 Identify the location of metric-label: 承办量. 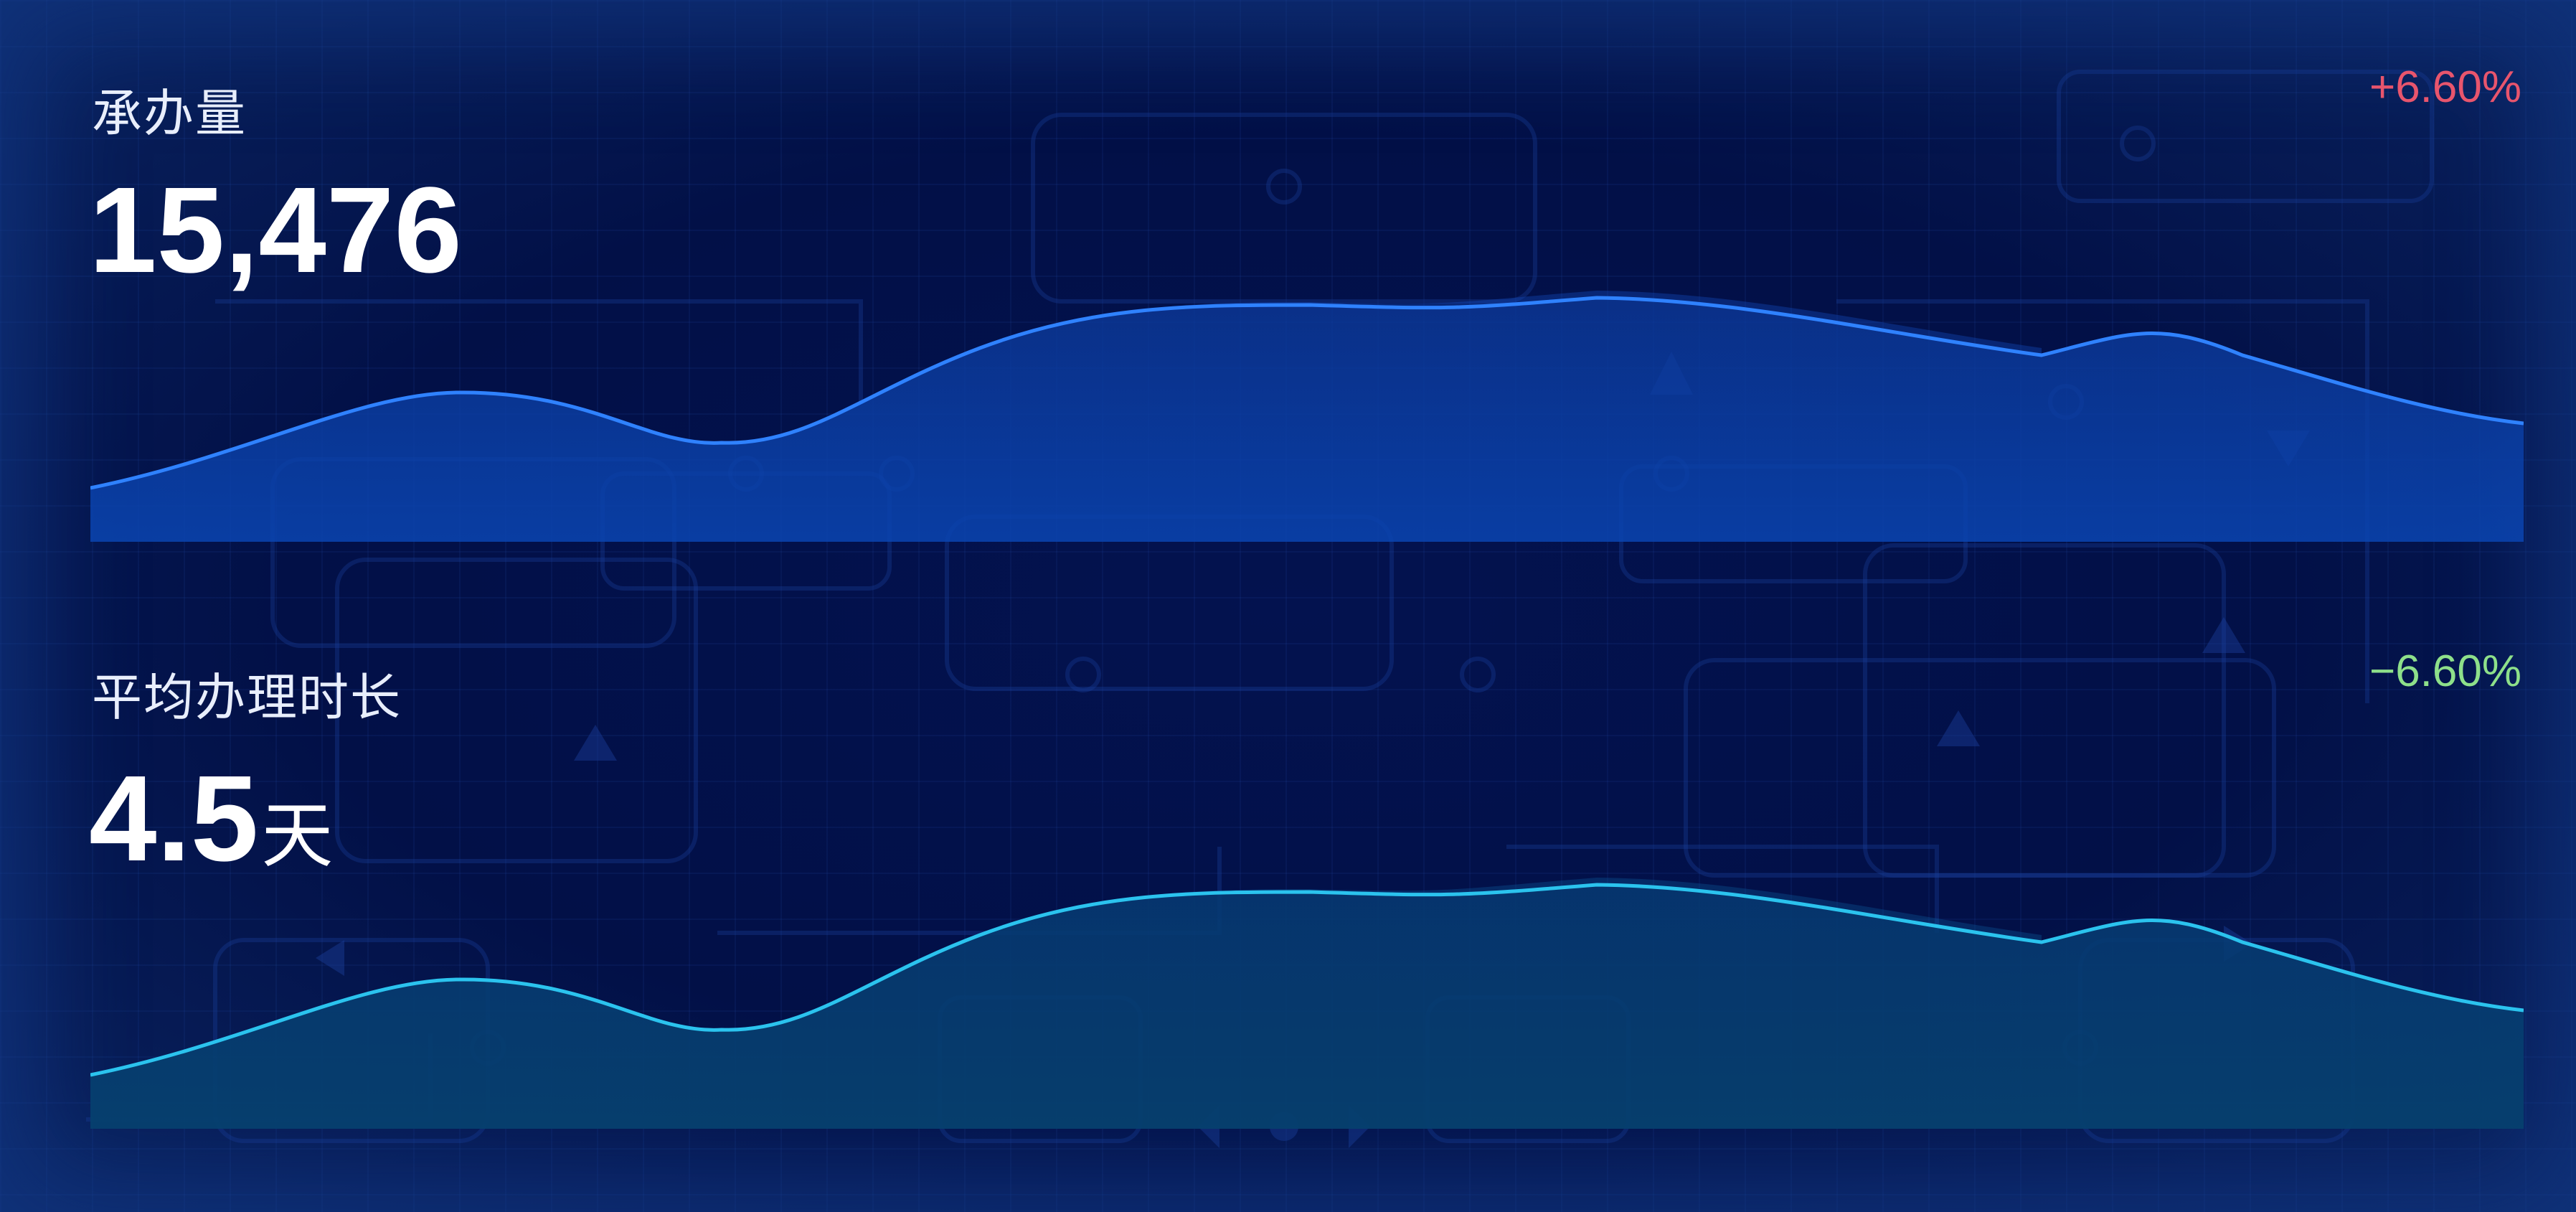
(169, 113).